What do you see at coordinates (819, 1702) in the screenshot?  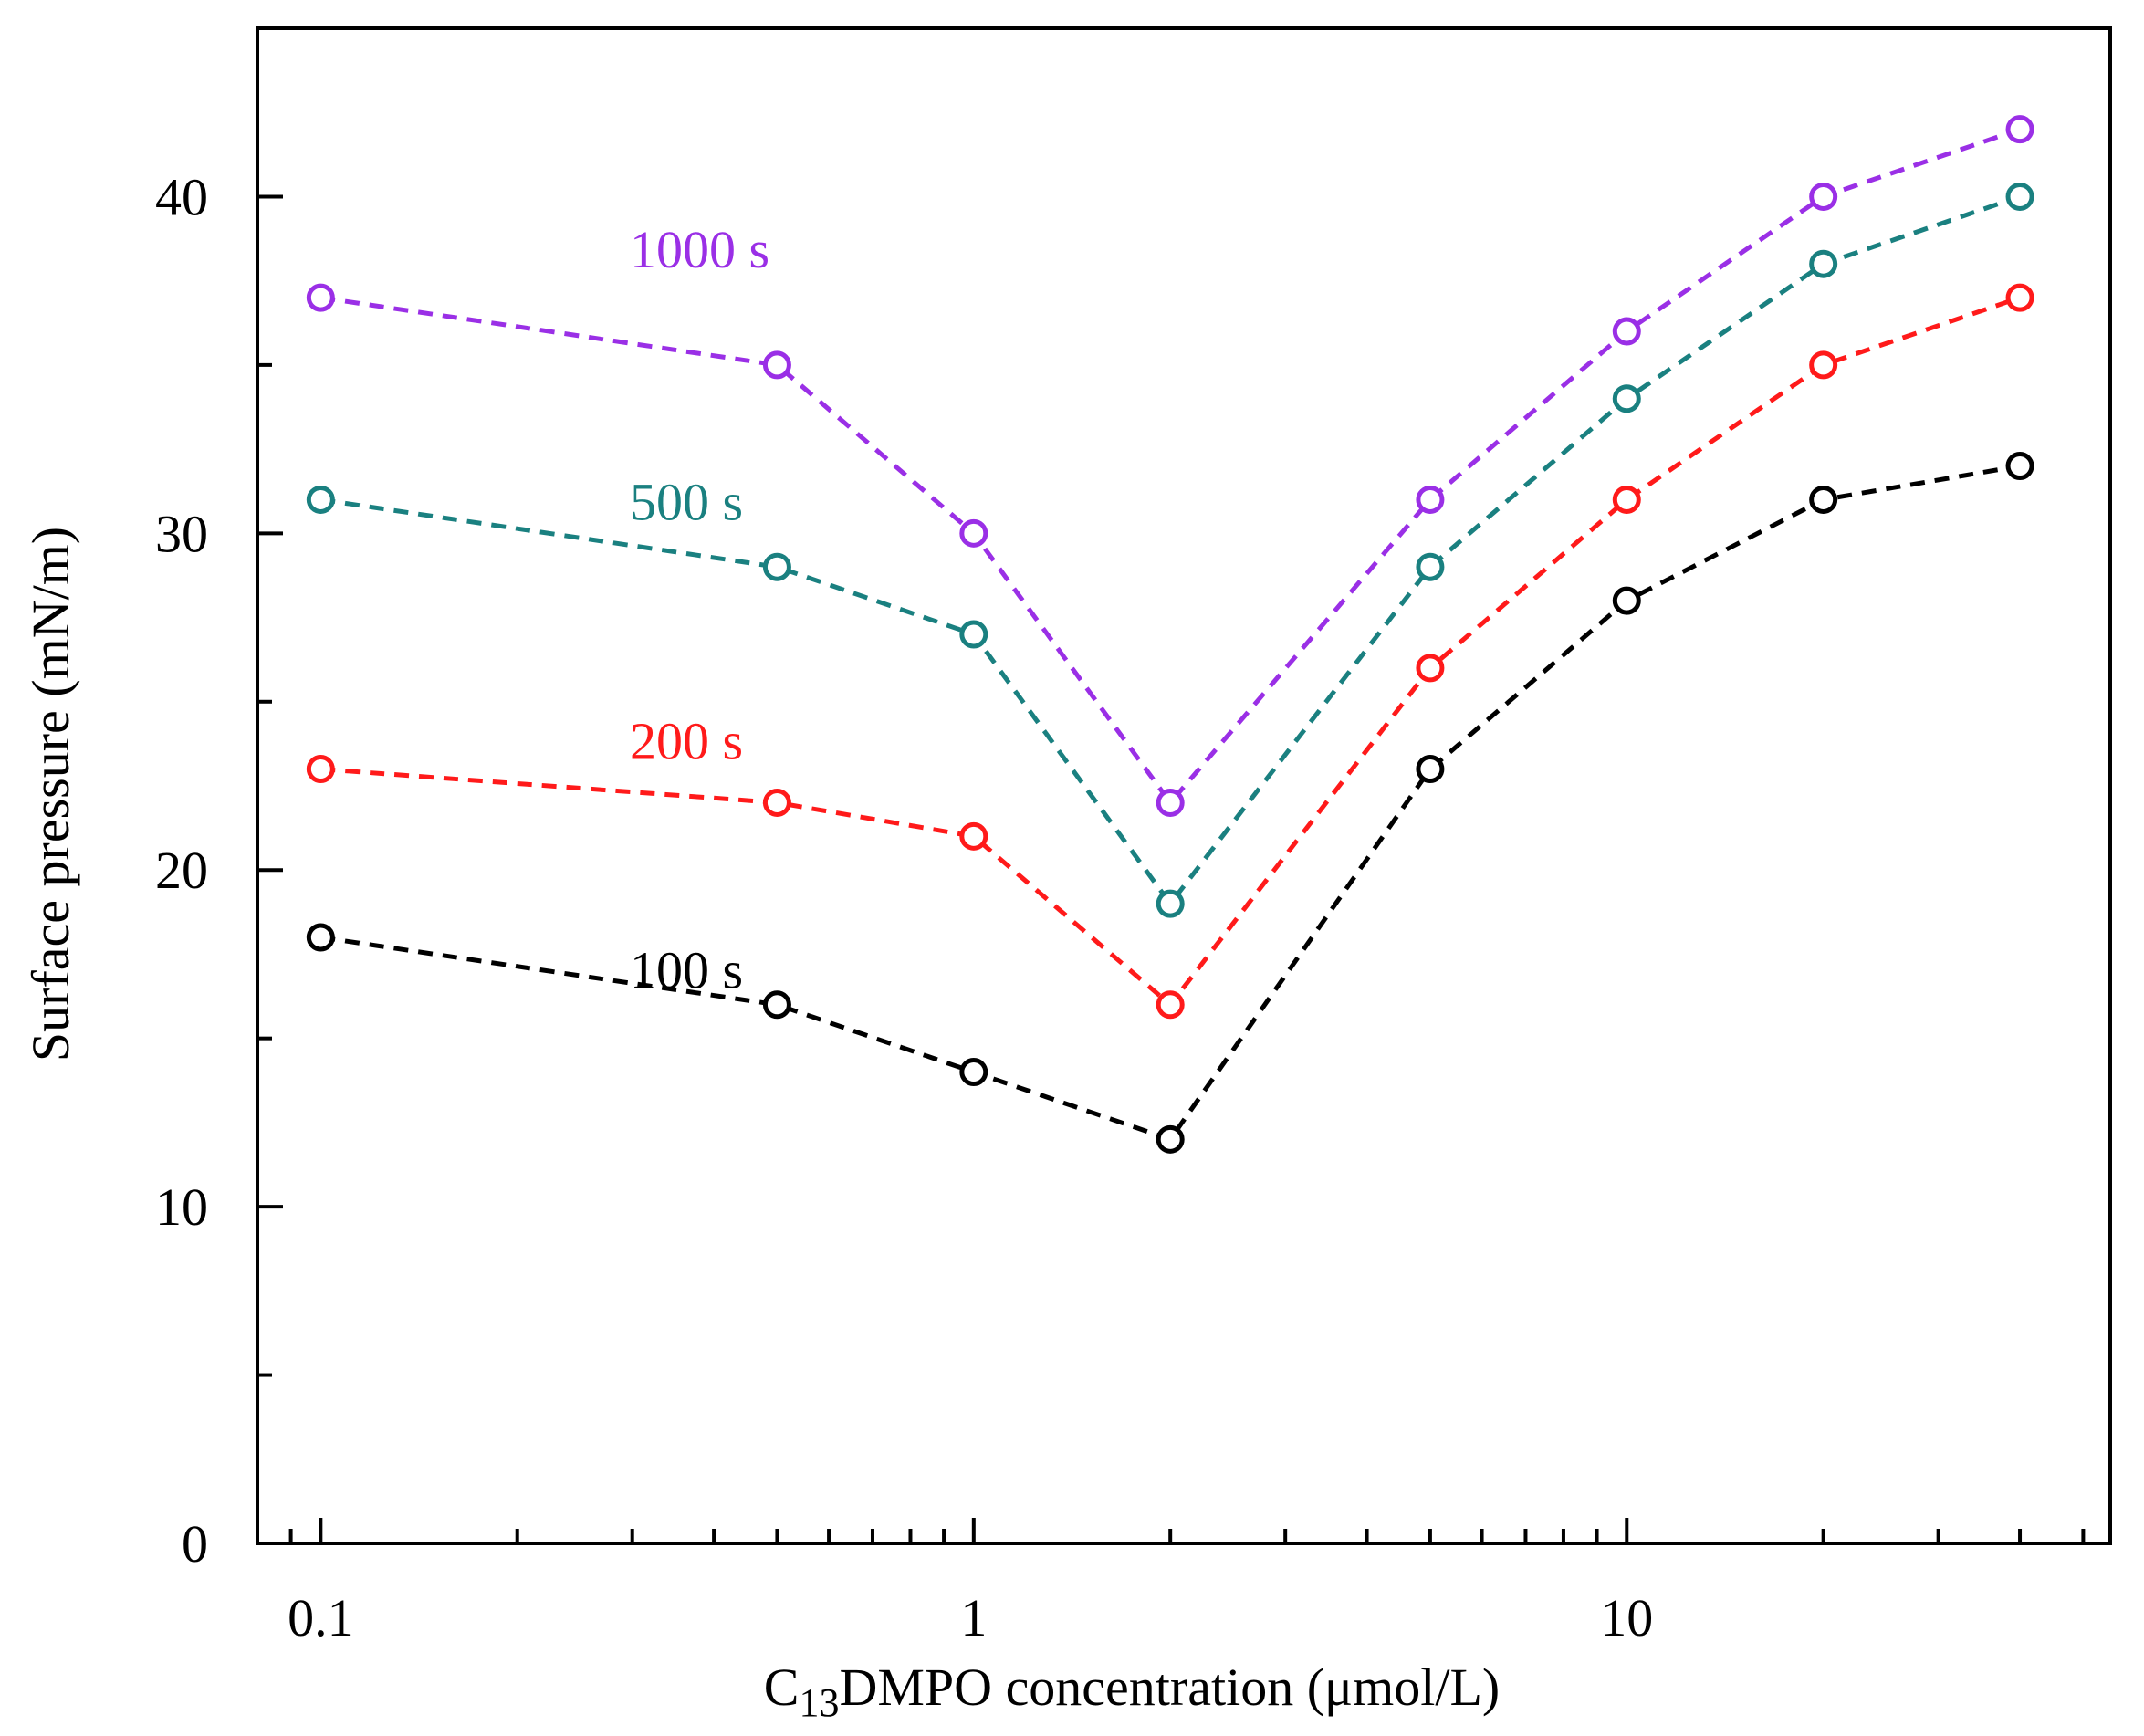 I see `x-axis-title-subscript: 13` at bounding box center [819, 1702].